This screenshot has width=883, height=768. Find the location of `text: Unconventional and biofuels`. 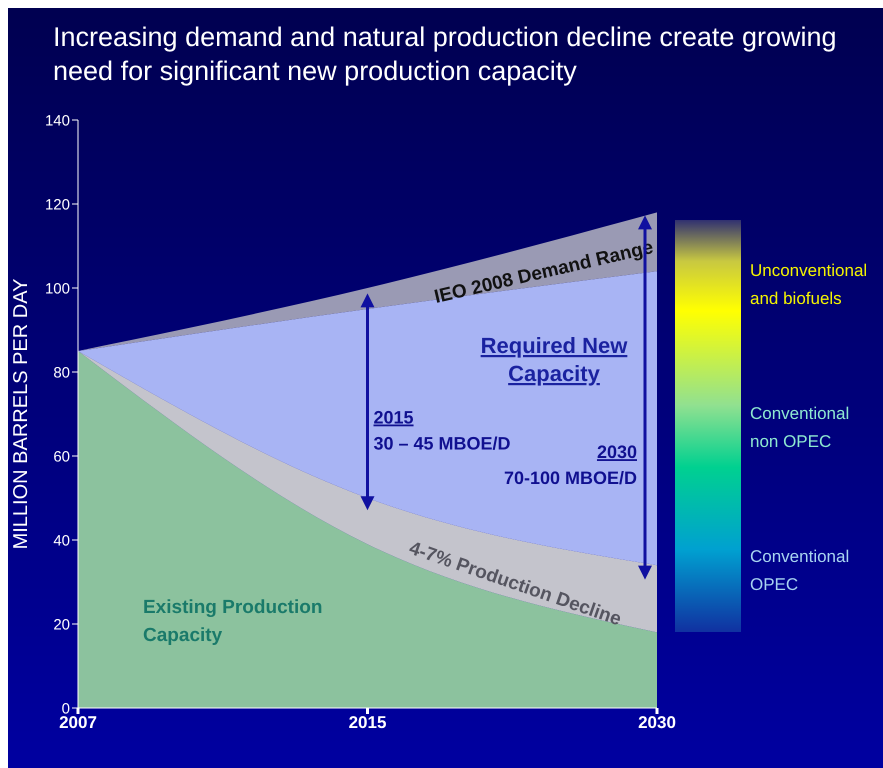

text: Unconventional and biofuels is located at coordinates (809, 284).